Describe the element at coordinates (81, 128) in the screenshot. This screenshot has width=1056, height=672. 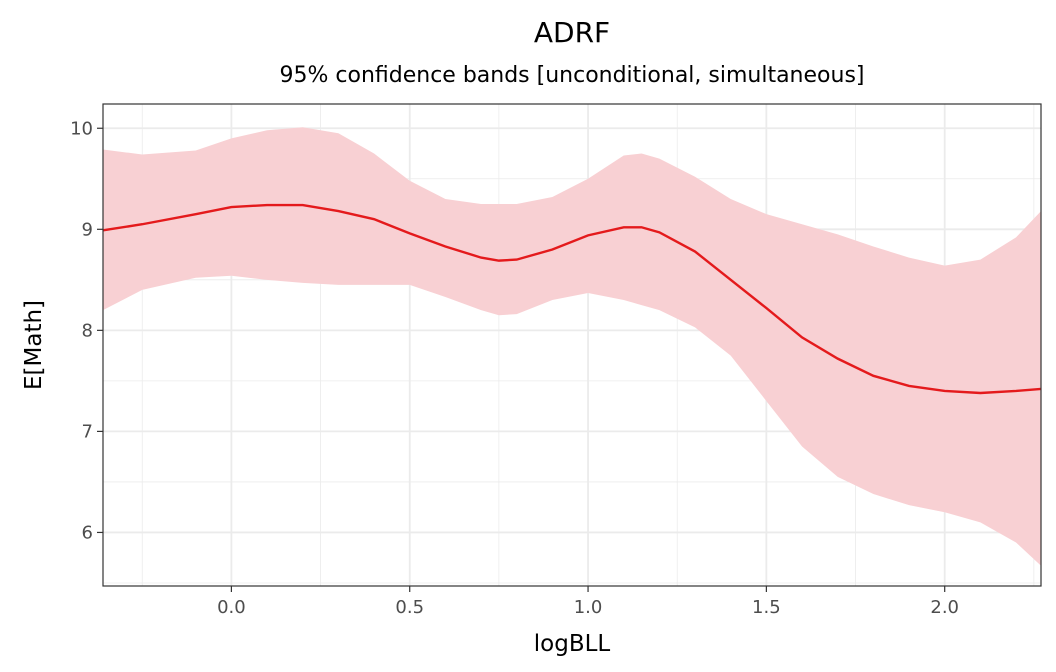
I see `y-tick-label: 10` at that location.